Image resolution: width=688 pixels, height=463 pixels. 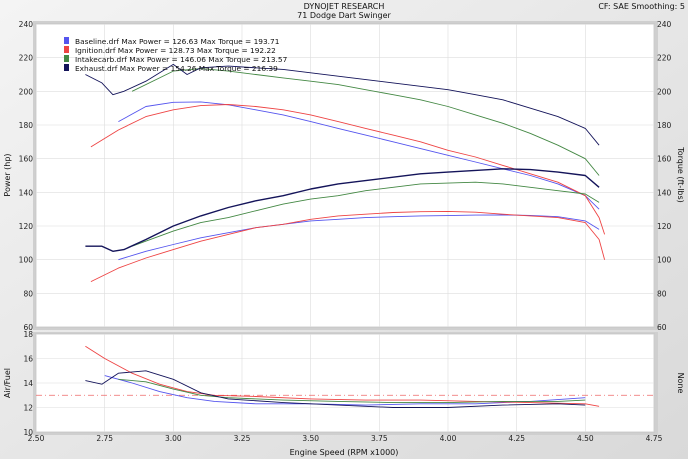 What do you see at coordinates (344, 6) in the screenshot?
I see `chart-title: DYNOJET RESEARCH` at bounding box center [344, 6].